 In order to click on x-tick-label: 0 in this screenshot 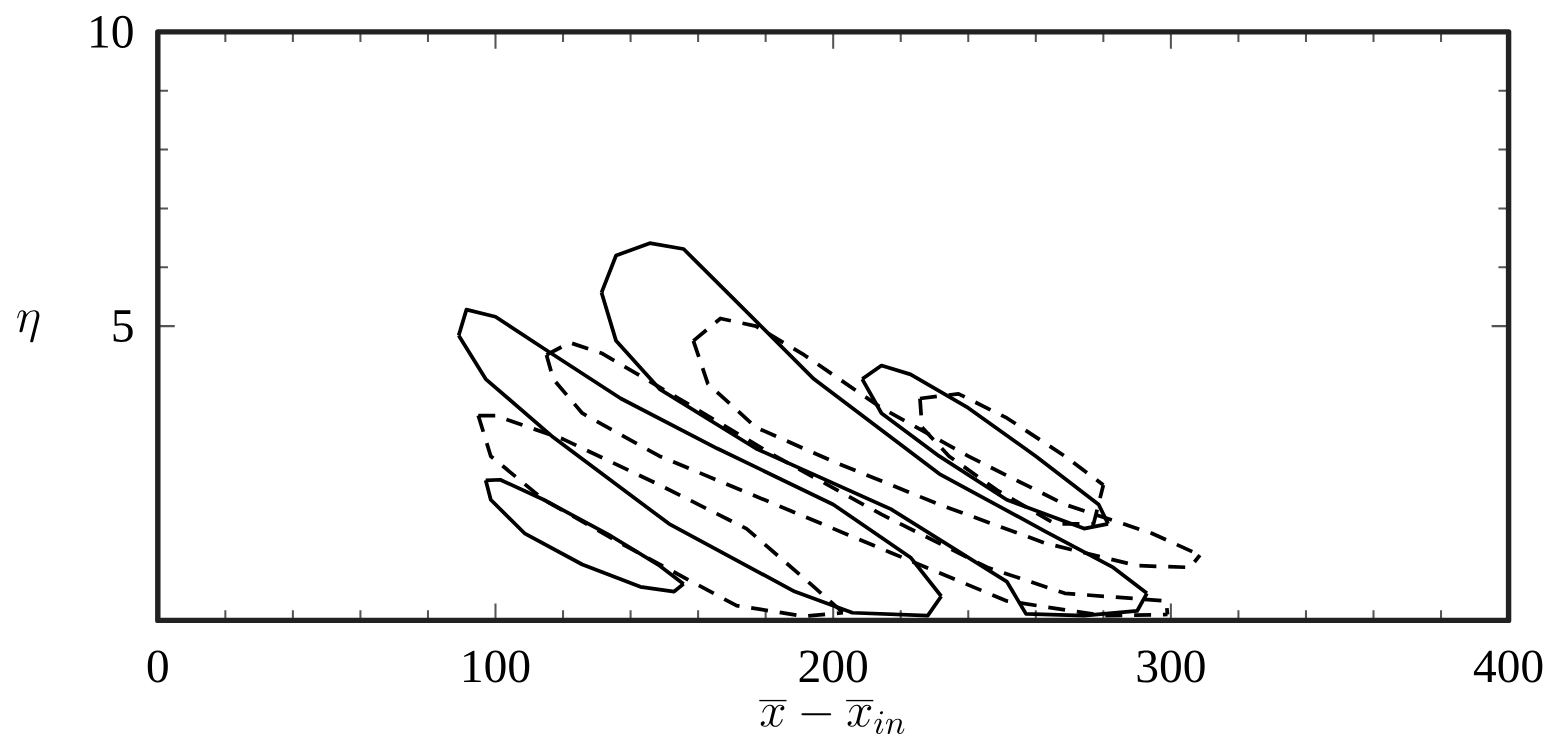, I will do `click(157, 666)`.